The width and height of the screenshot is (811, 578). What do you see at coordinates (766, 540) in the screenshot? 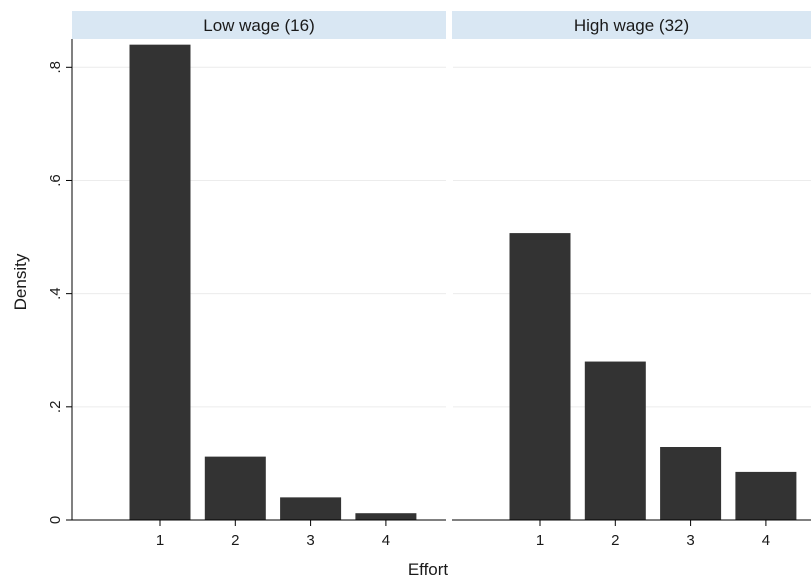
I see `x-tick-label-2-4: 4` at bounding box center [766, 540].